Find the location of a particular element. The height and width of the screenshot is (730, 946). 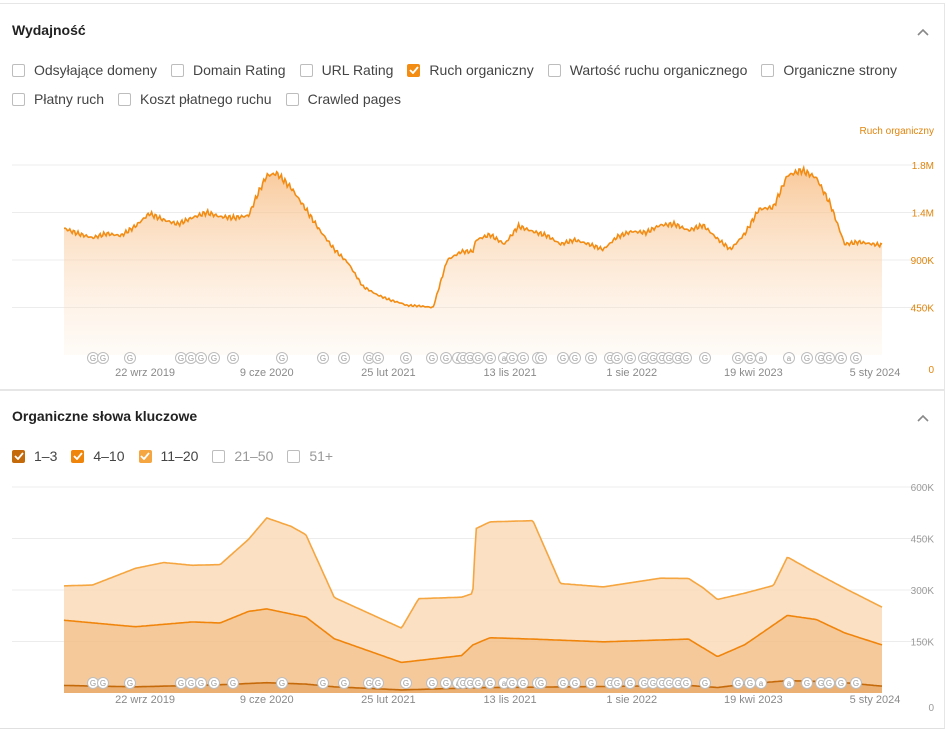

checkbox-4-10: 4–10 is located at coordinates (98, 456).